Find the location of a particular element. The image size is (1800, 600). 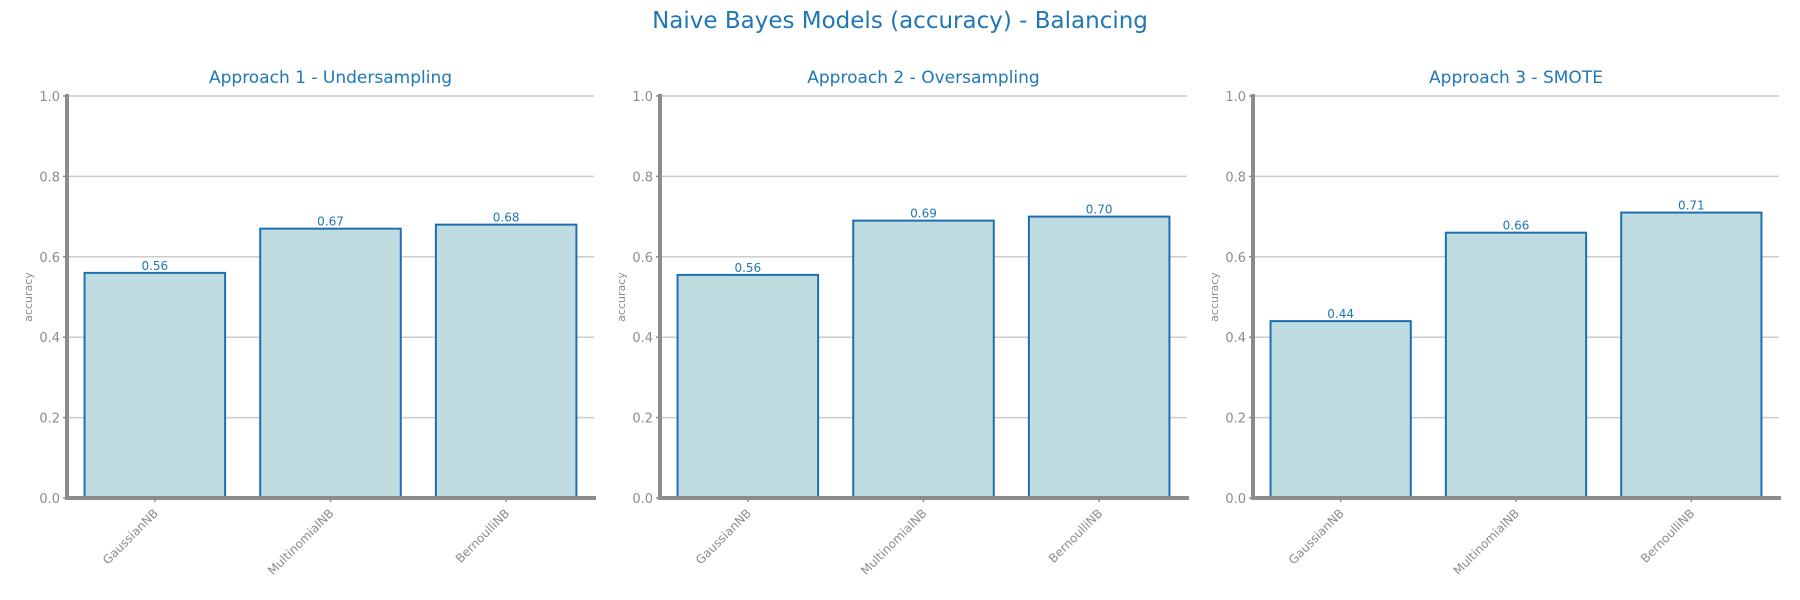

bar-value-label: 0.66 is located at coordinates (1516, 226).